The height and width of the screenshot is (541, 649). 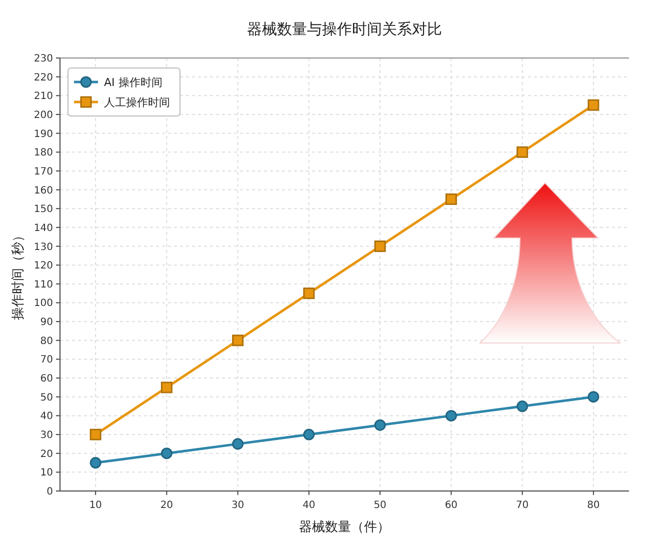 What do you see at coordinates (451, 505) in the screenshot?
I see `x-tick-label: 60` at bounding box center [451, 505].